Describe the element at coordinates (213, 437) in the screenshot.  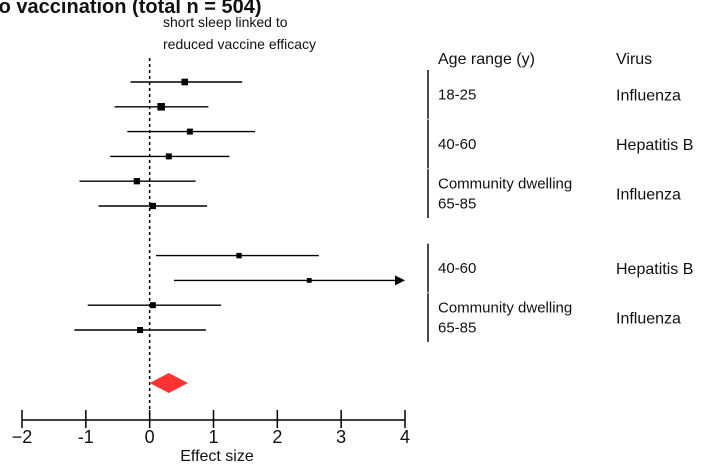
I see `x-tick-label: 1` at that location.